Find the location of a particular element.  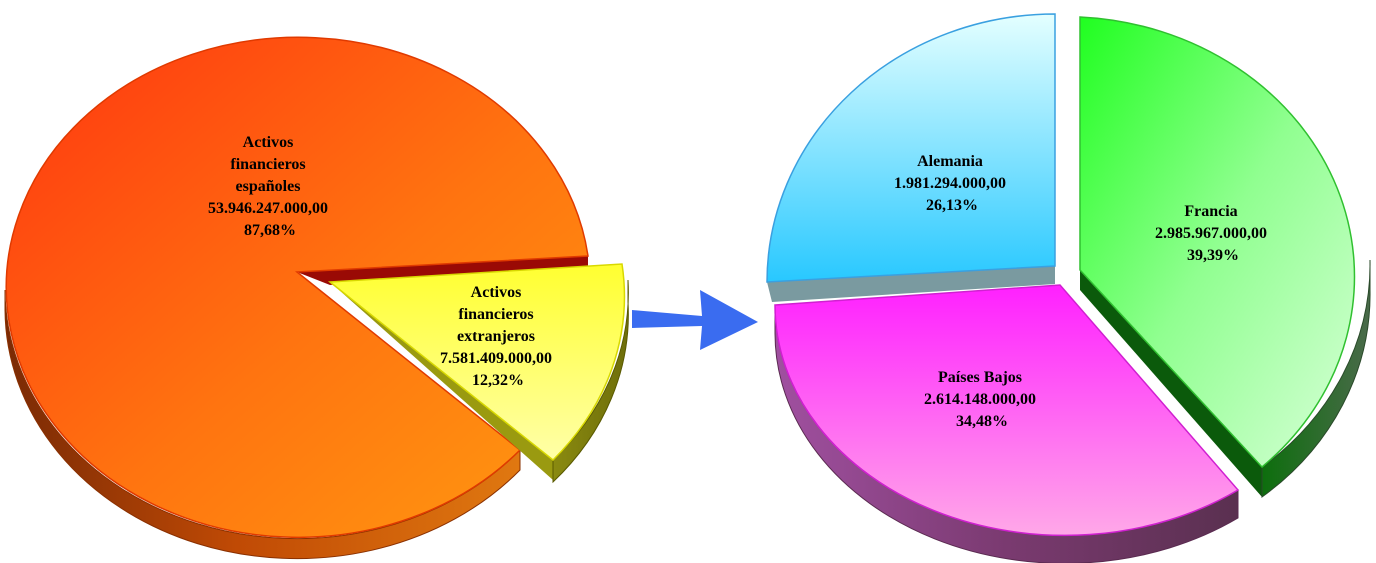

slice-label-francia: Francia 2.985.967.000,00 39,39% is located at coordinates (1213, 233).